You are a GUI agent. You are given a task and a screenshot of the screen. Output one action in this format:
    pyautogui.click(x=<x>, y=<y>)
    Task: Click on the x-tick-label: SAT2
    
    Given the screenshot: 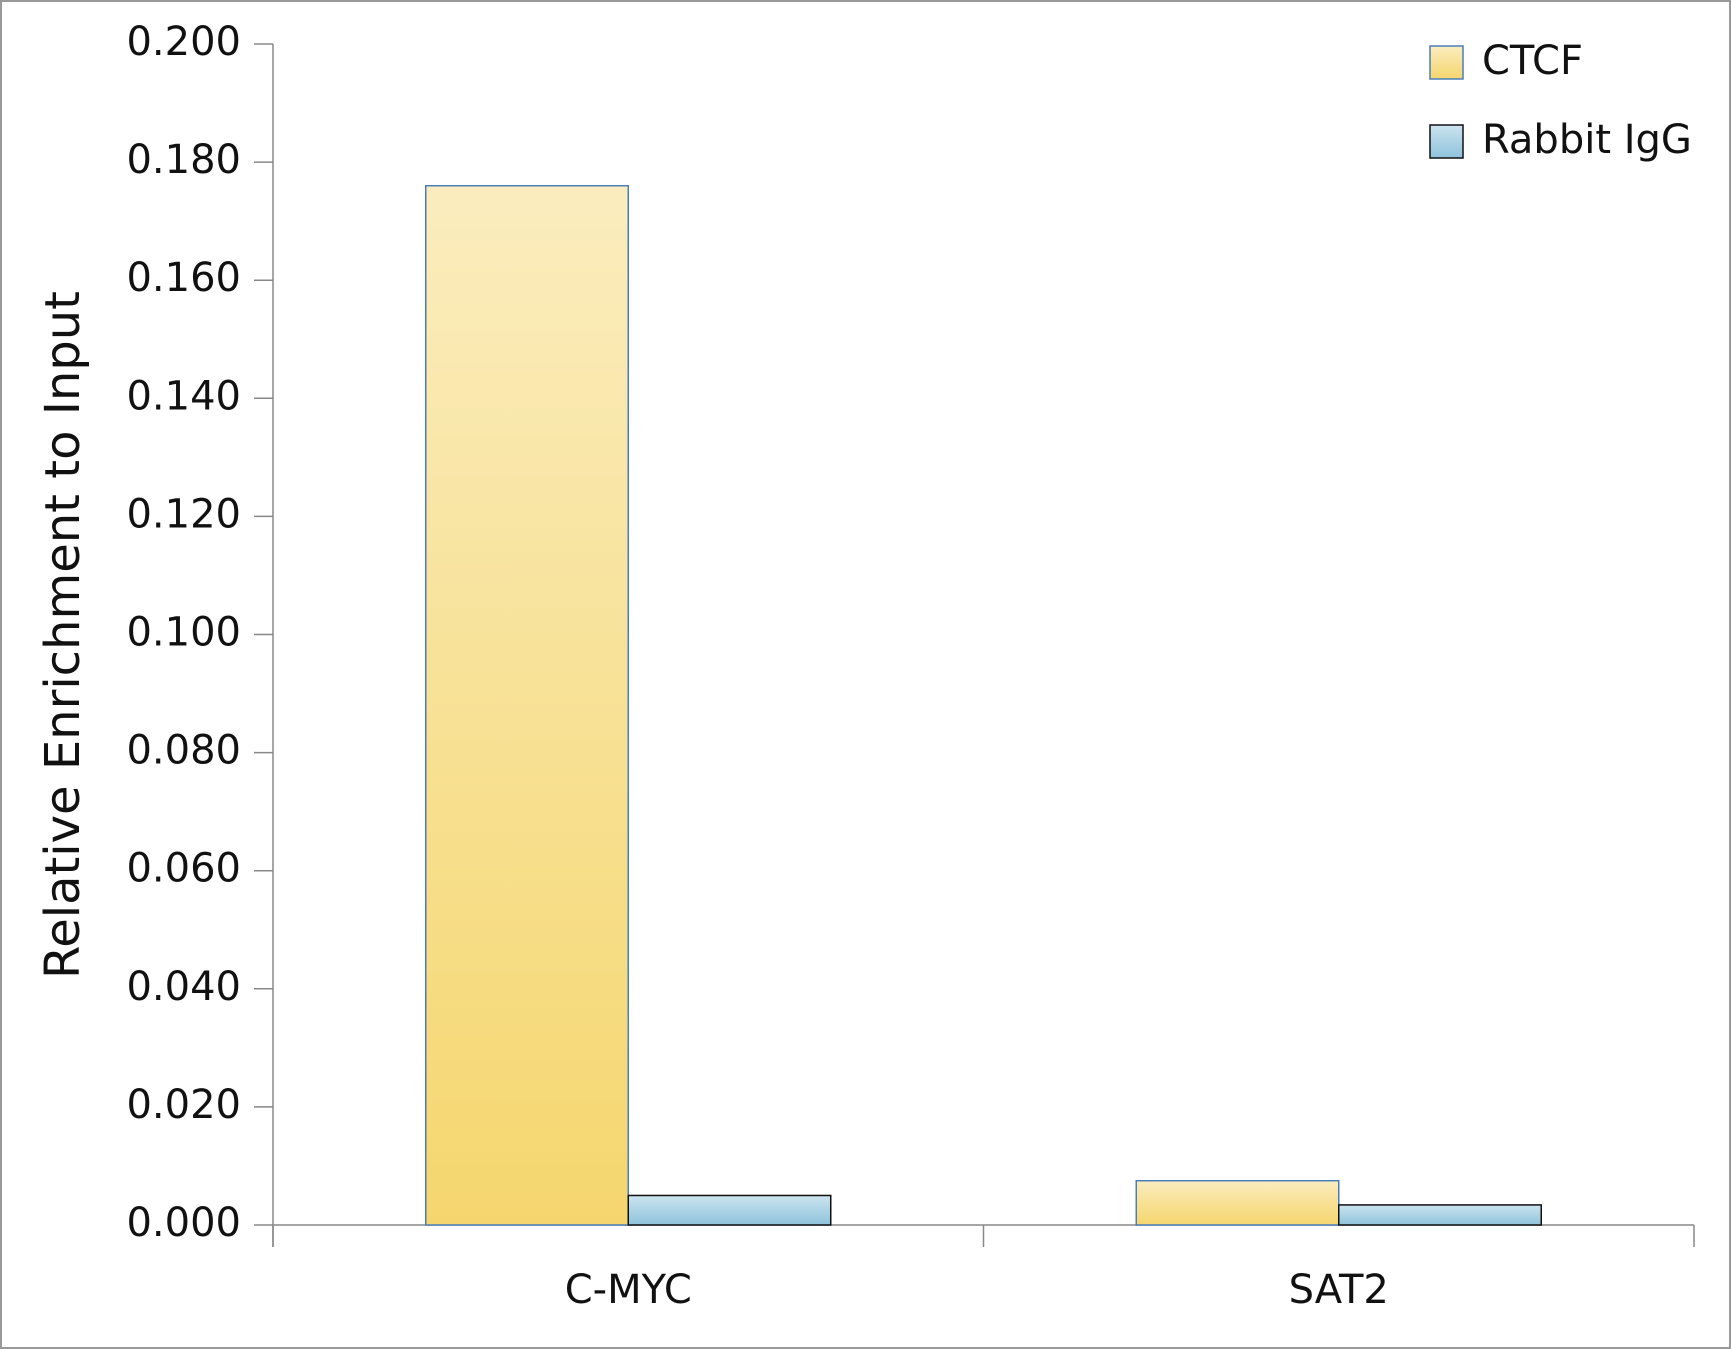 What is the action you would take?
    pyautogui.click(x=1339, y=1290)
    